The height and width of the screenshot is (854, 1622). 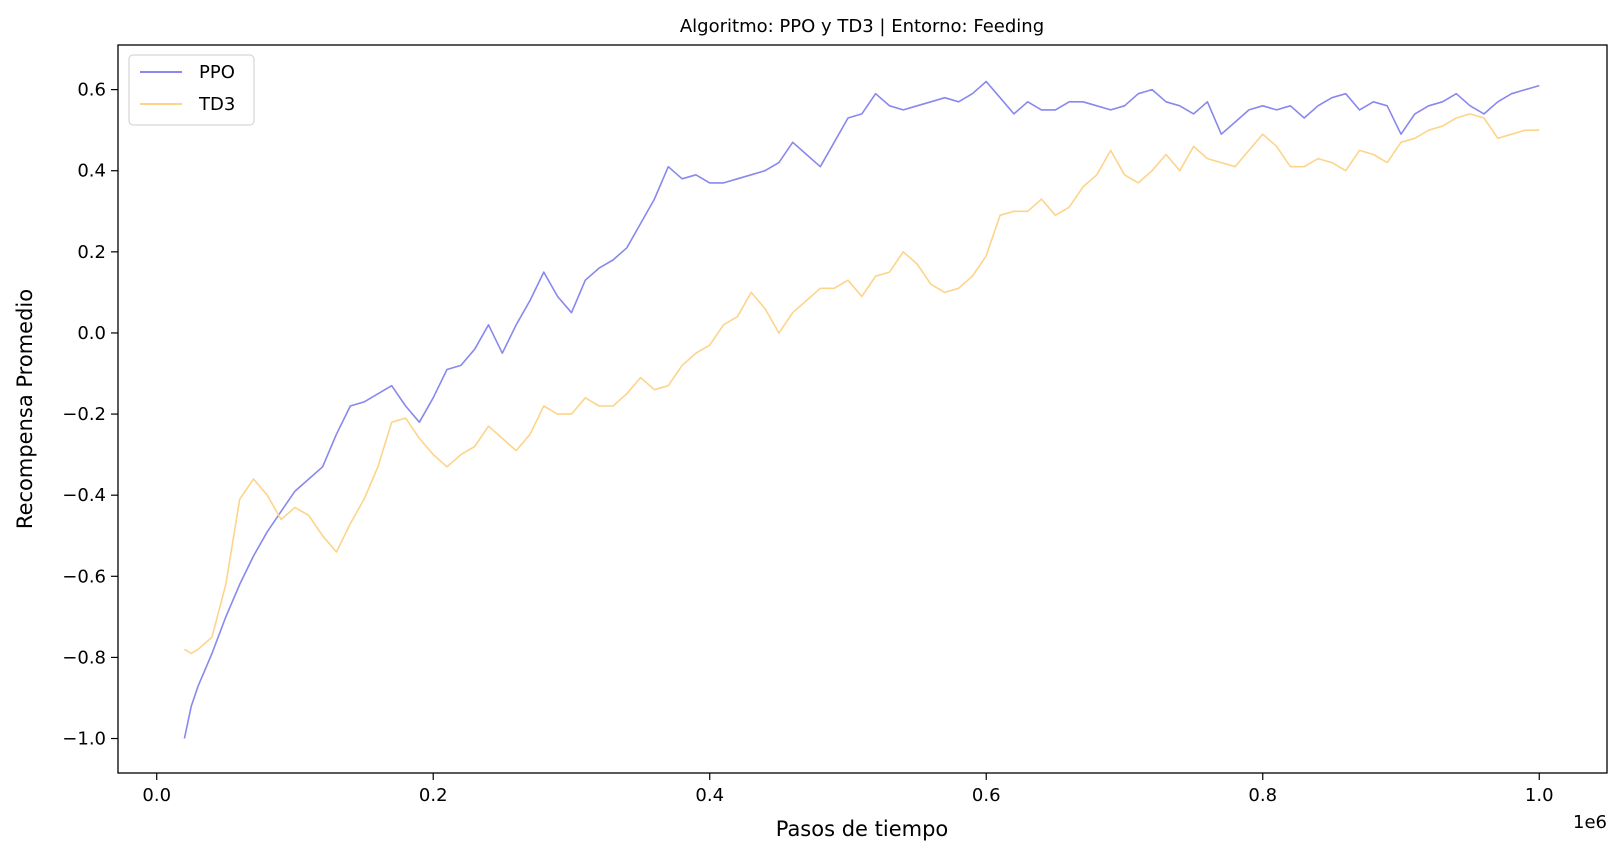 What do you see at coordinates (862, 829) in the screenshot?
I see `x-axis-label: Pasos de tiempo` at bounding box center [862, 829].